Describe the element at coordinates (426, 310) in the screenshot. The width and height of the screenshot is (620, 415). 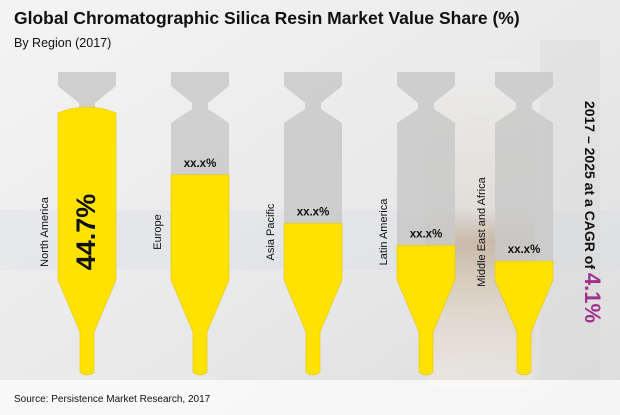
I see `bar-latin-america` at that location.